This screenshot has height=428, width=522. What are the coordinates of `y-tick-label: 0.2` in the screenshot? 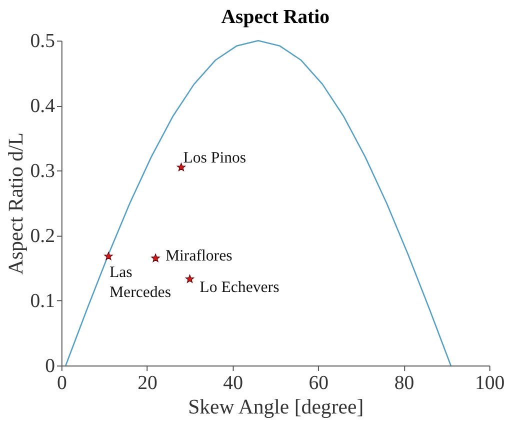 It's located at (42, 236).